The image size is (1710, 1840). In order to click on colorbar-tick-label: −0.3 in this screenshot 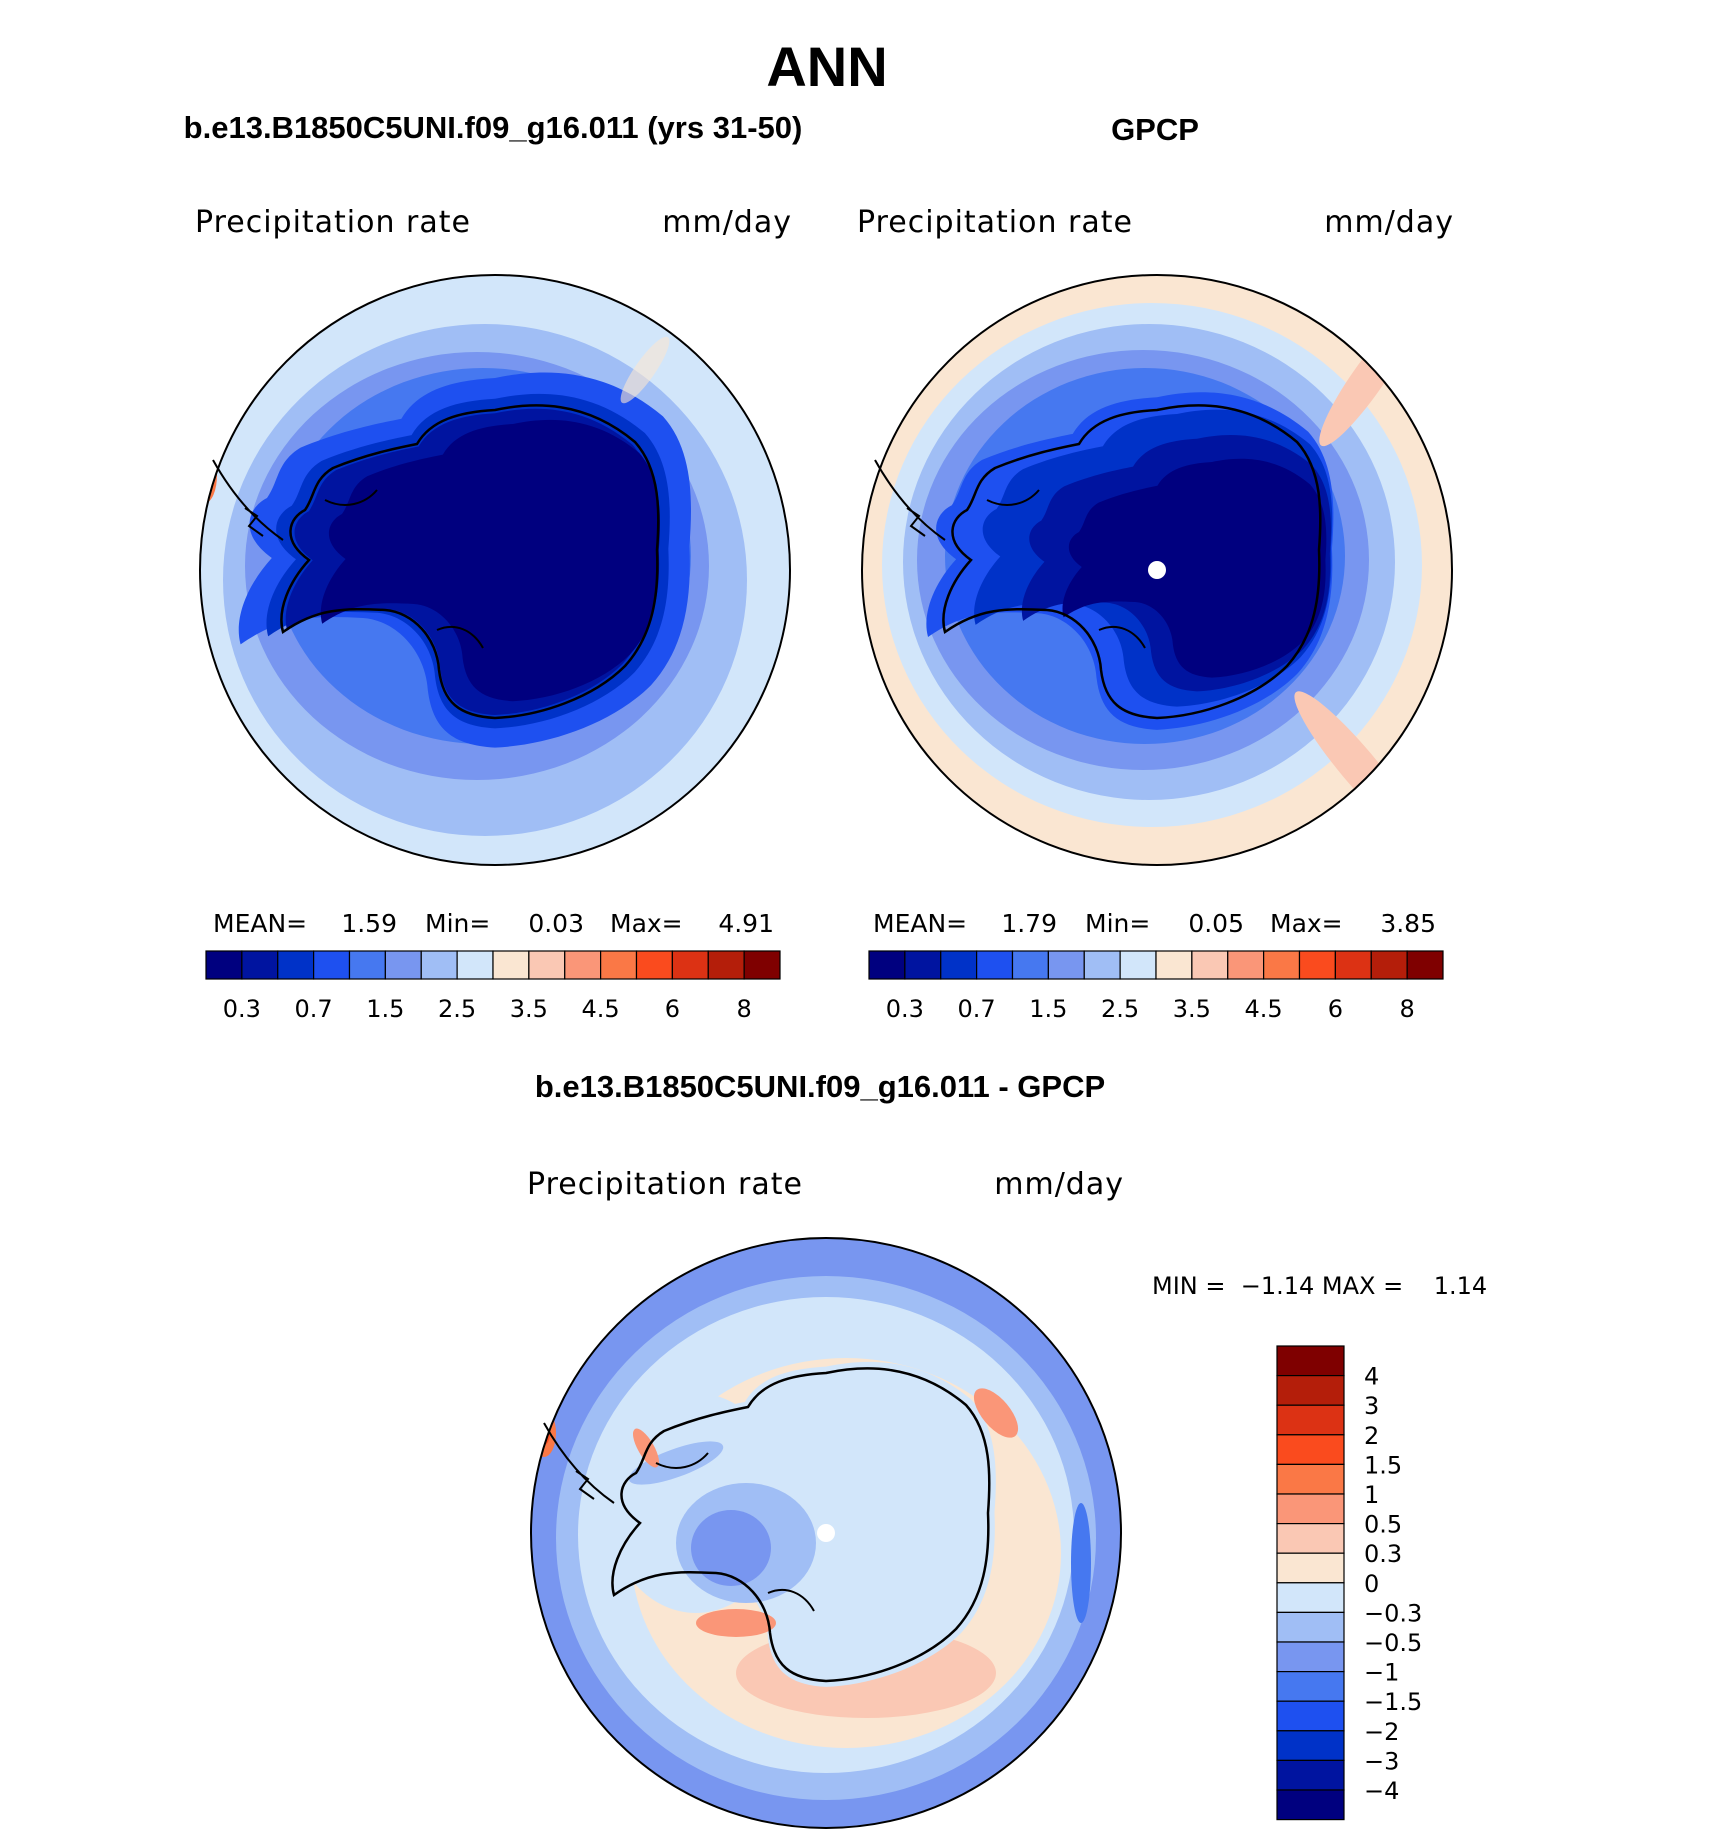, I will do `click(1393, 1613)`.